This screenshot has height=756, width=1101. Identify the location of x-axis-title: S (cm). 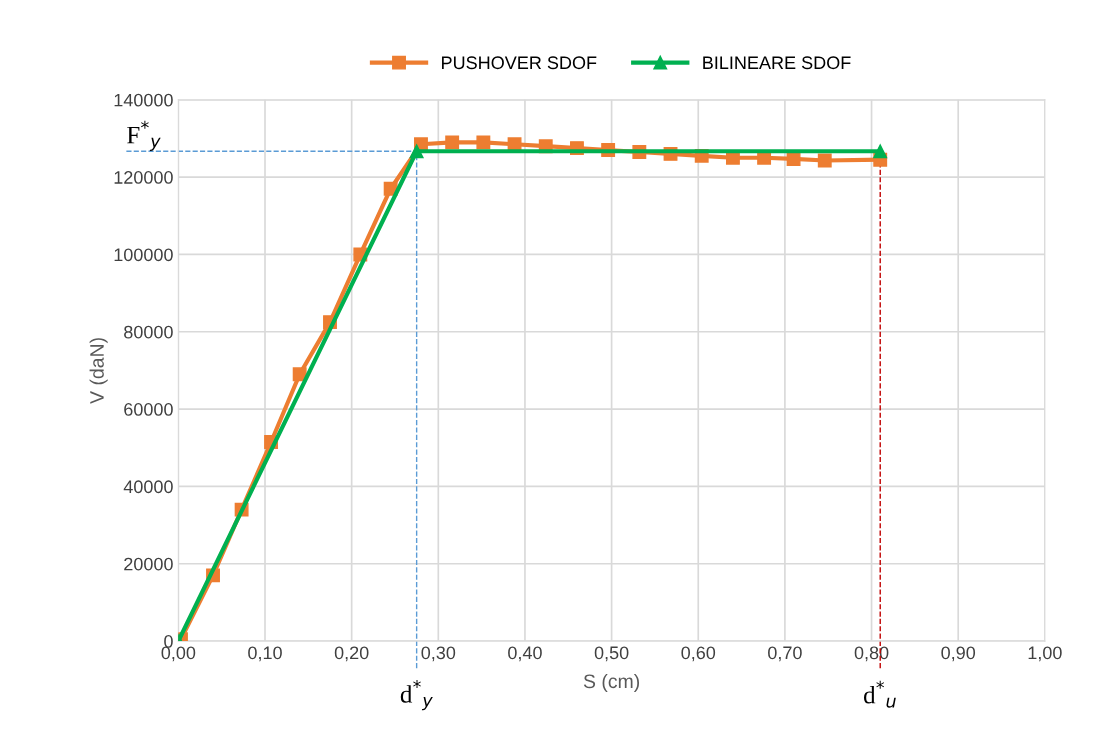
(611, 683).